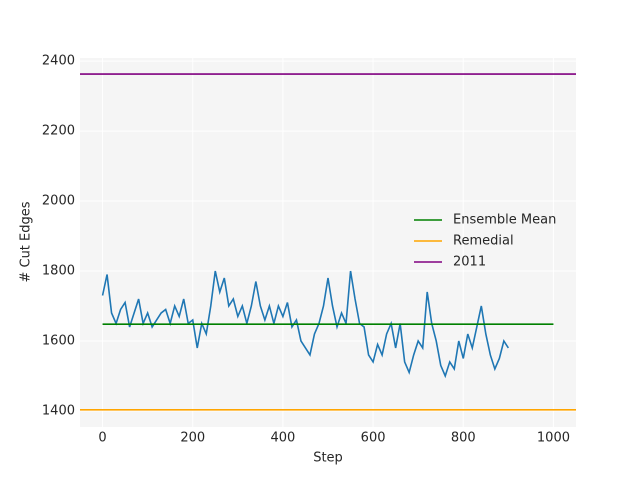  What do you see at coordinates (483, 241) in the screenshot?
I see `legend-label: Remedial` at bounding box center [483, 241].